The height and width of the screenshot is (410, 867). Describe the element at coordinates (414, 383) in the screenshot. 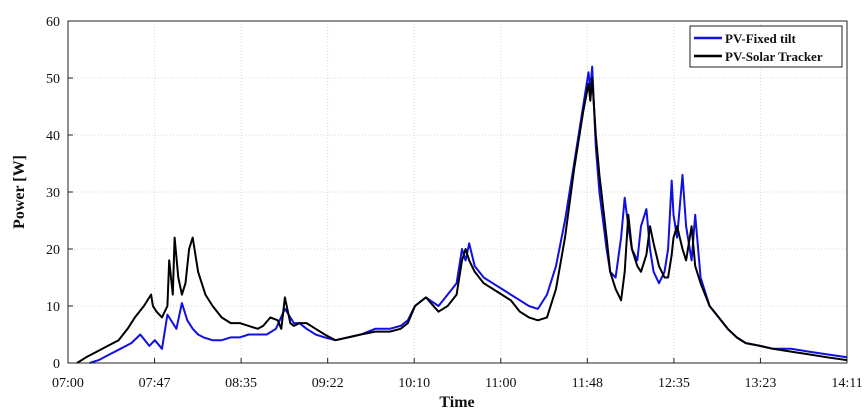

I see `x-tick-label: 10:10` at that location.